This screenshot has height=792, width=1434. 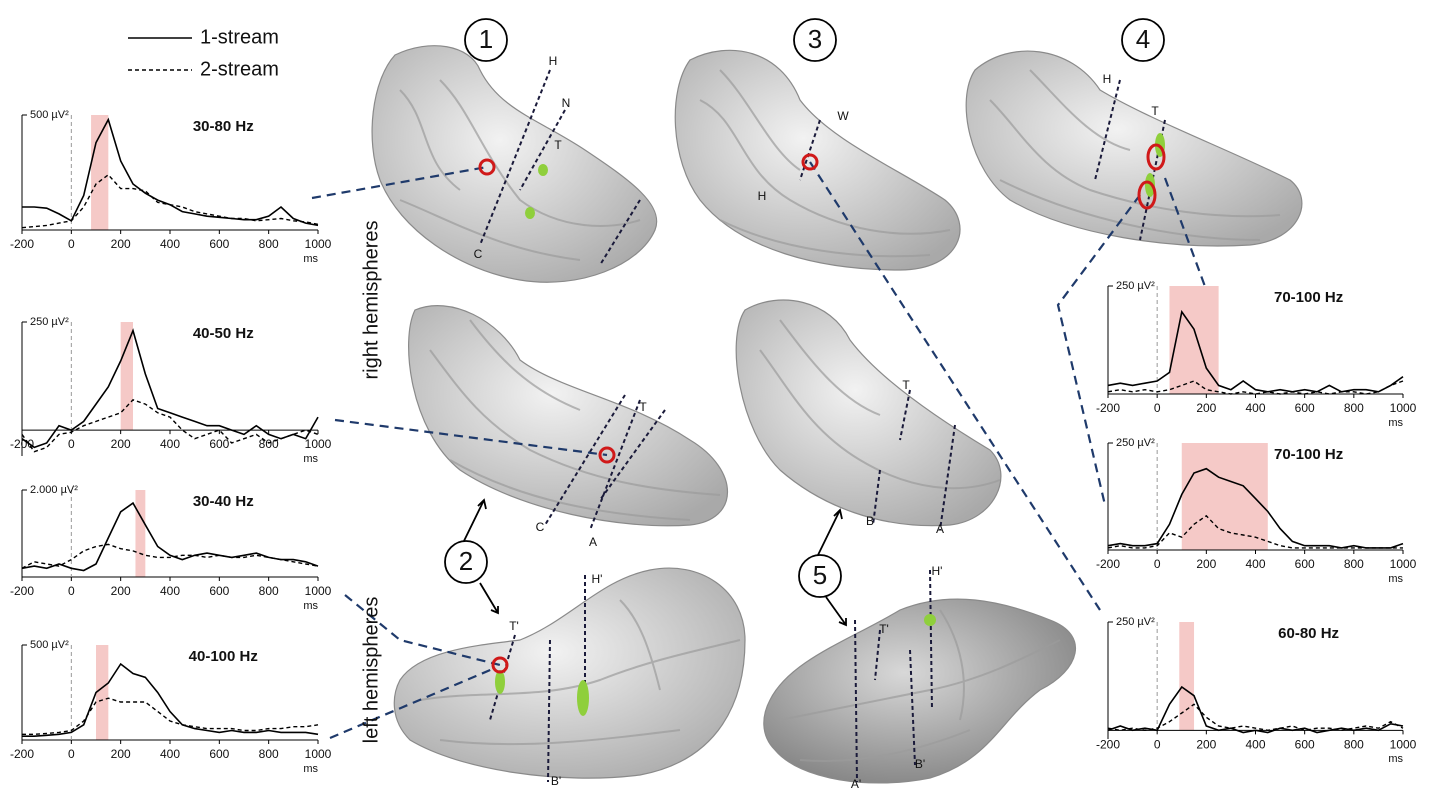 What do you see at coordinates (868, 413) in the screenshot?
I see `brain-mid-right` at bounding box center [868, 413].